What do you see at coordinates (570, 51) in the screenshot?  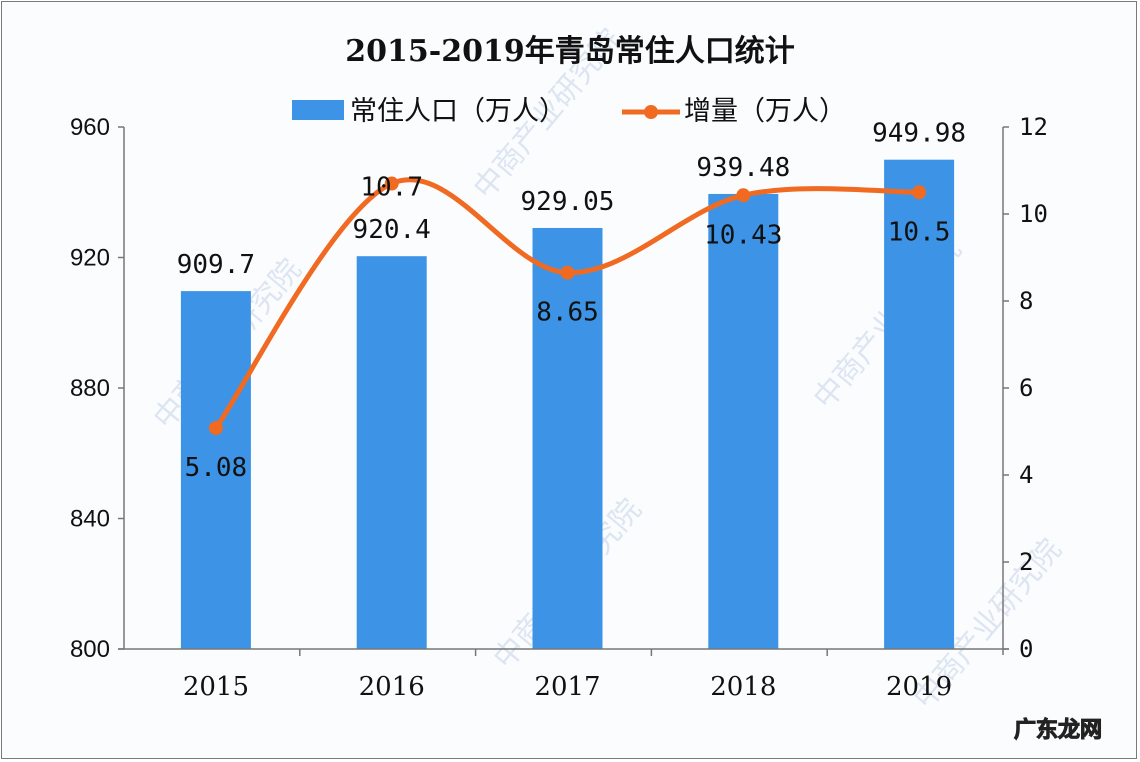 I see `chart-title: 2015-2019年青岛常住人口统计` at bounding box center [570, 51].